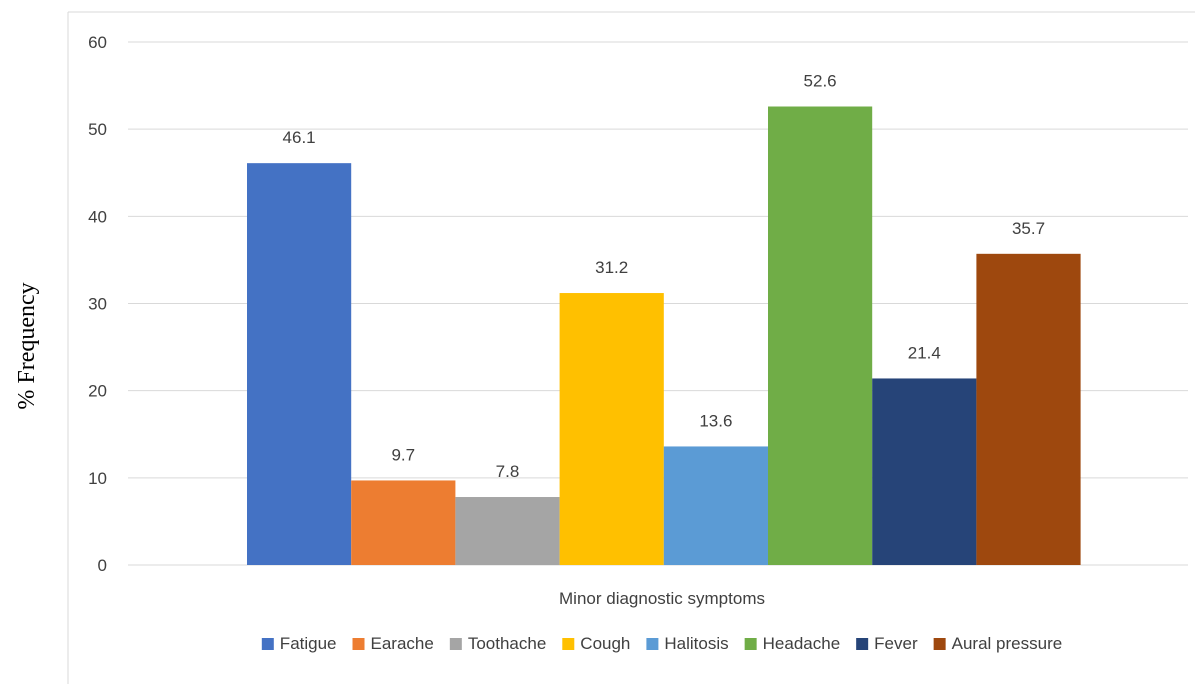 The height and width of the screenshot is (684, 1195). What do you see at coordinates (507, 531) in the screenshot?
I see `bar-toothache` at bounding box center [507, 531].